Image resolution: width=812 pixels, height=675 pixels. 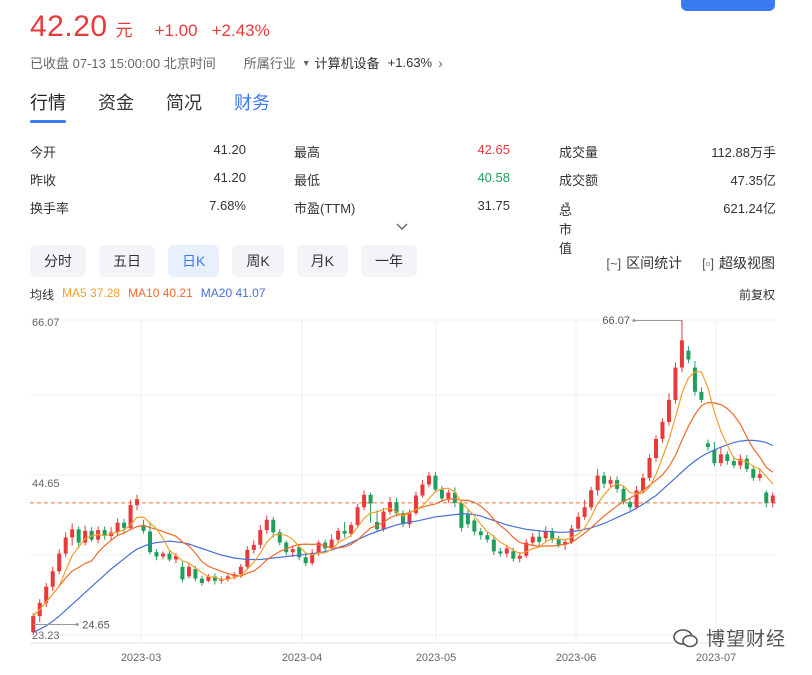 I want to click on sector-link: 计算机设备, so click(x=347, y=63).